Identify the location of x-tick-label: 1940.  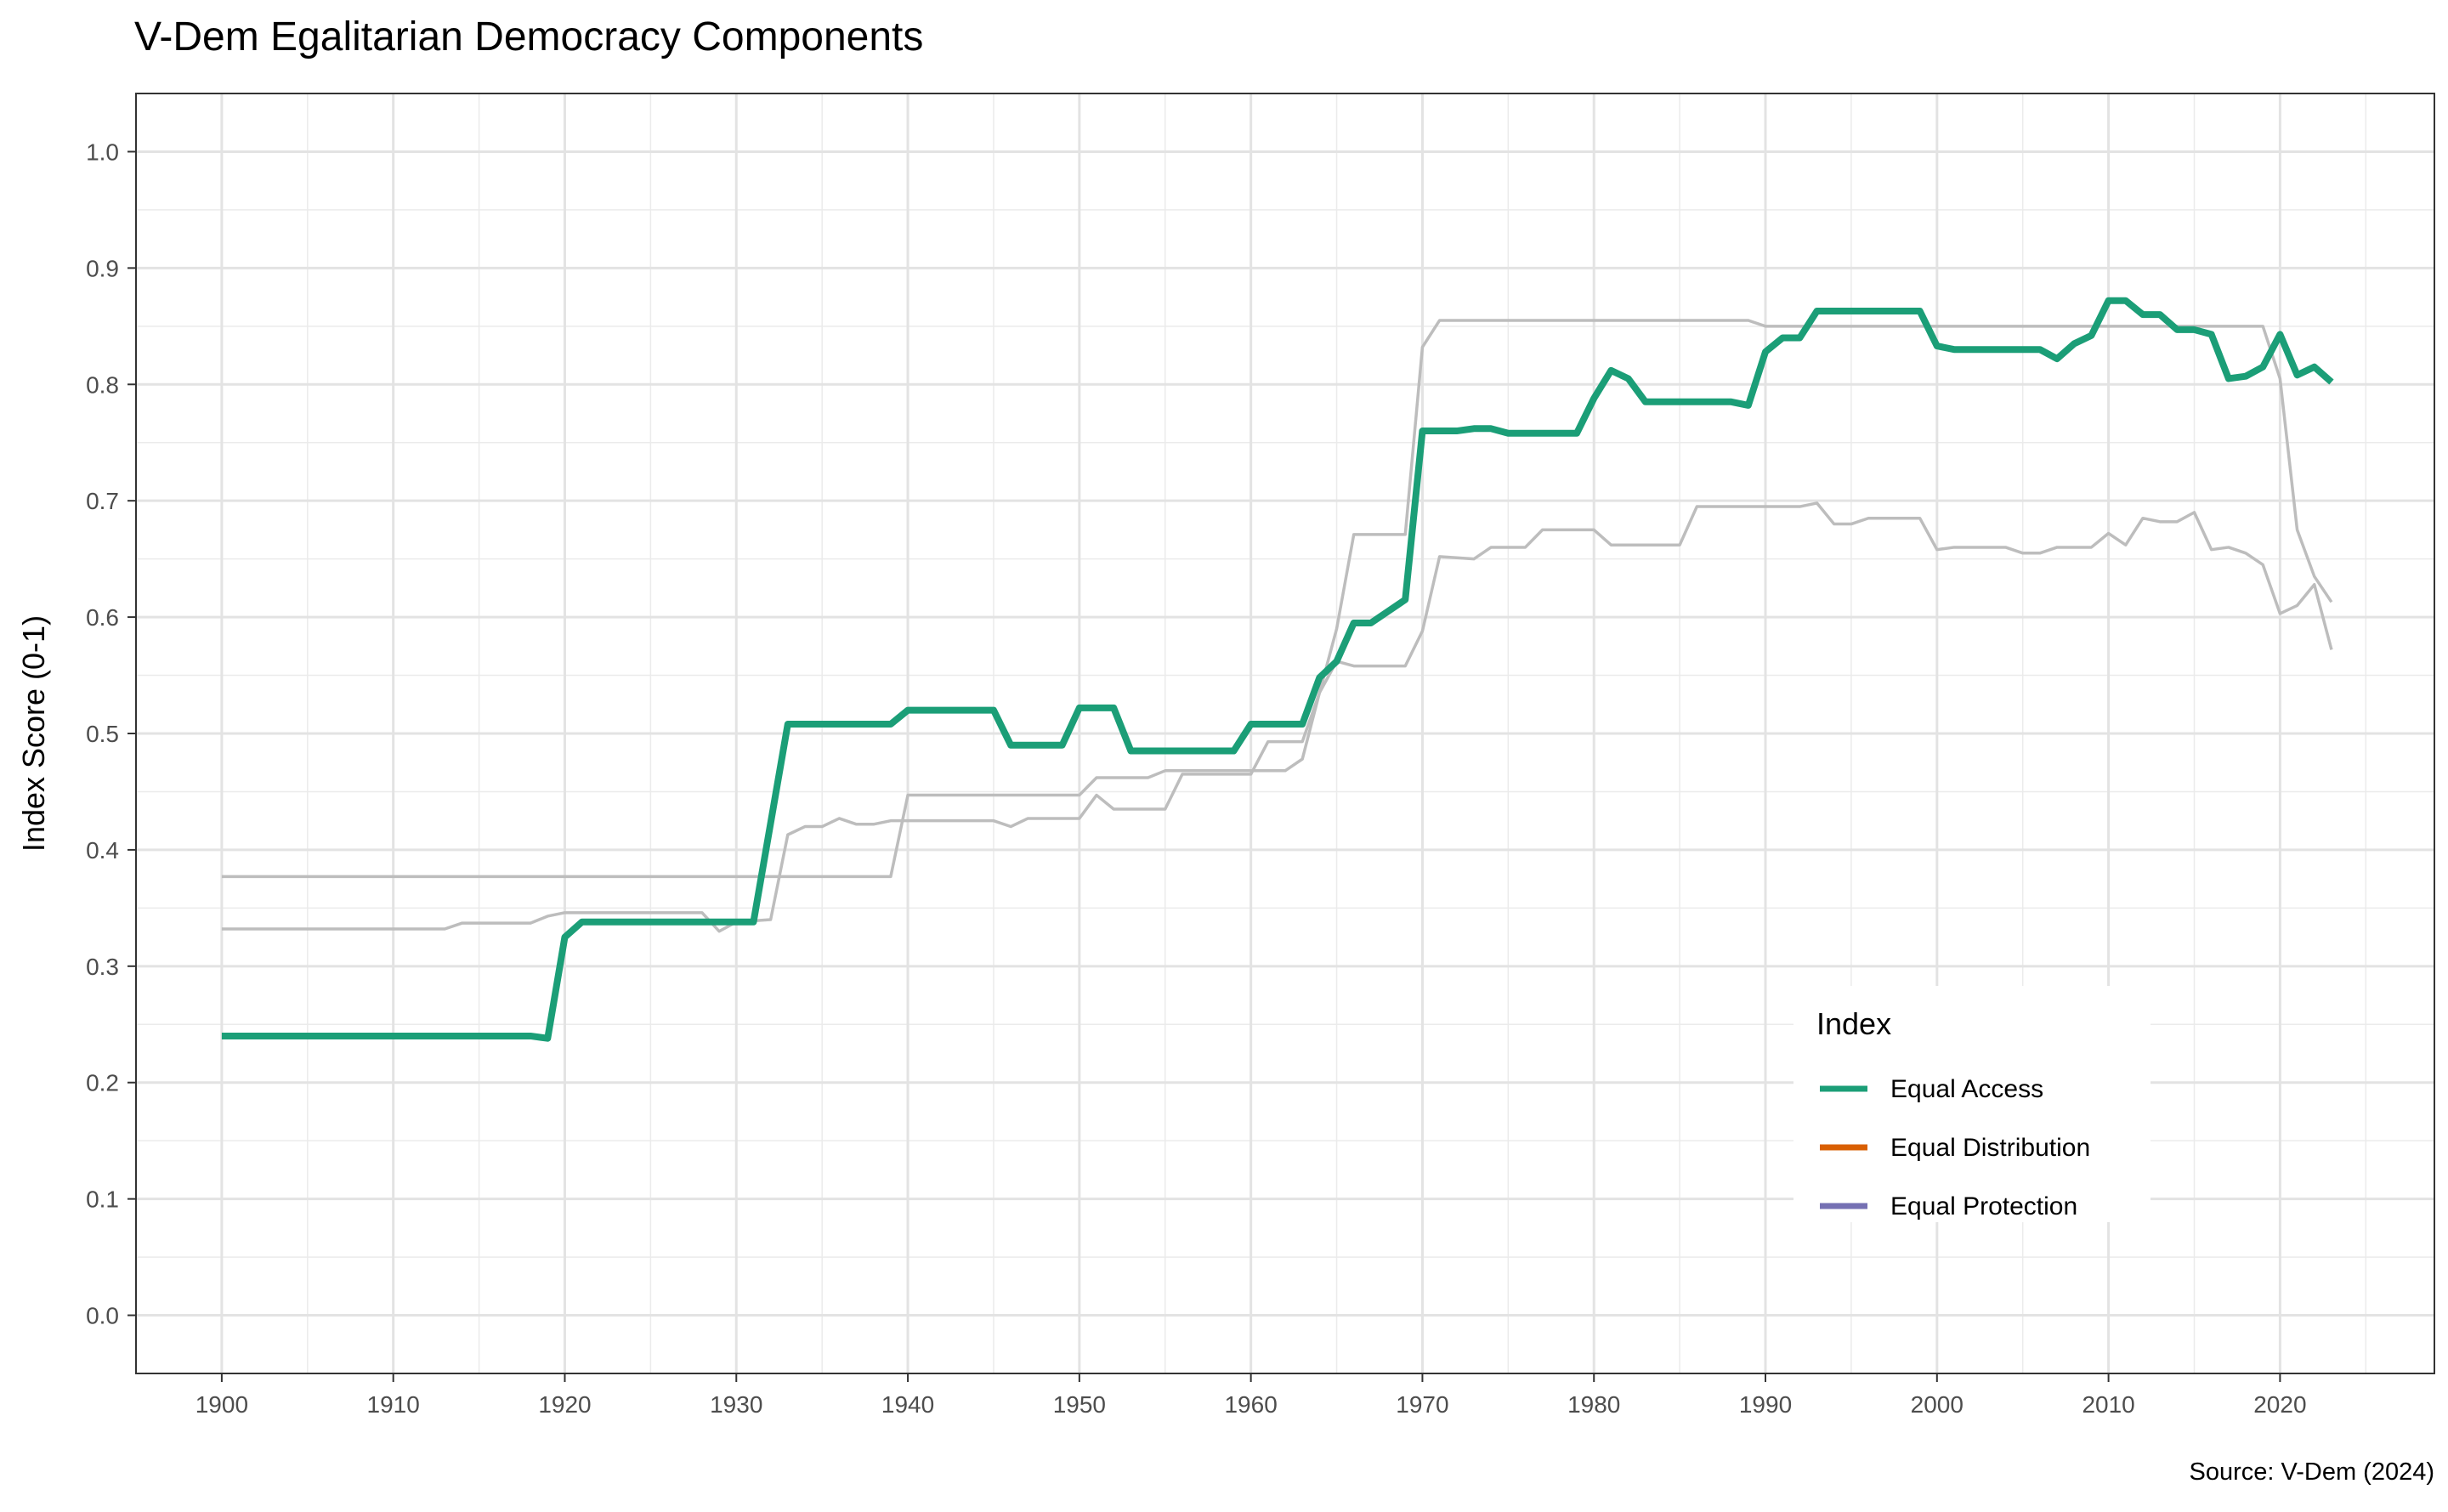
(907, 1404).